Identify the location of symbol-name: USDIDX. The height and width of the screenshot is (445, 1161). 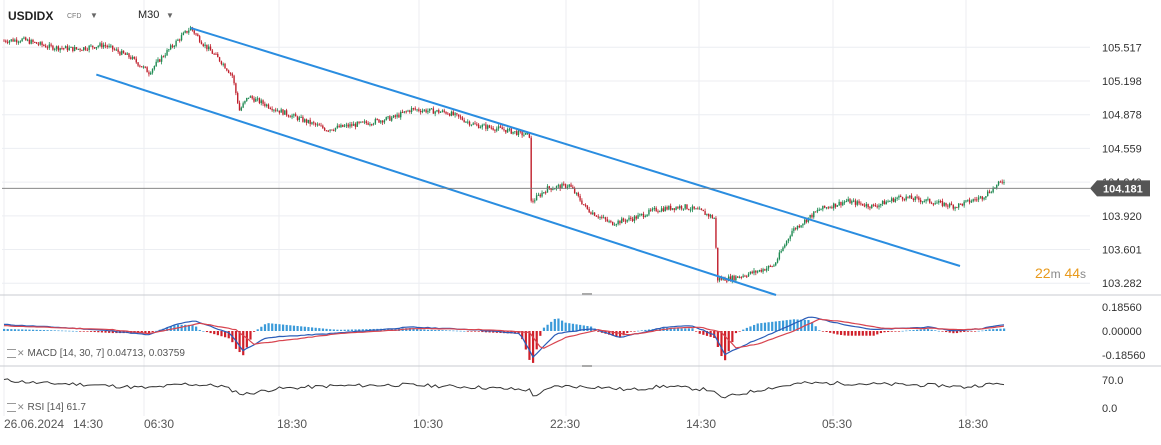
(31, 16).